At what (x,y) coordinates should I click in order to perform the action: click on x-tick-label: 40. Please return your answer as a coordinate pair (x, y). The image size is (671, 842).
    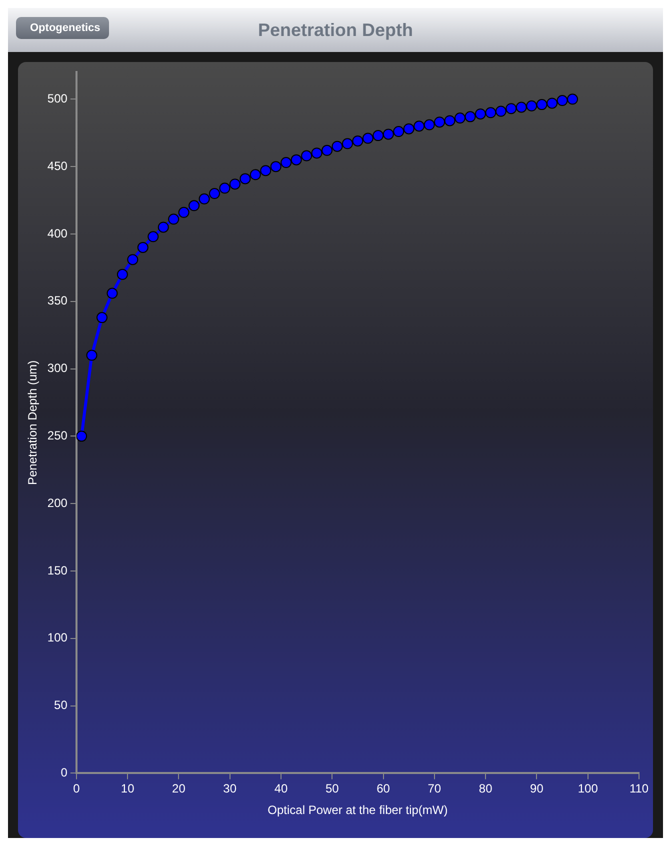
    Looking at the image, I should click on (281, 789).